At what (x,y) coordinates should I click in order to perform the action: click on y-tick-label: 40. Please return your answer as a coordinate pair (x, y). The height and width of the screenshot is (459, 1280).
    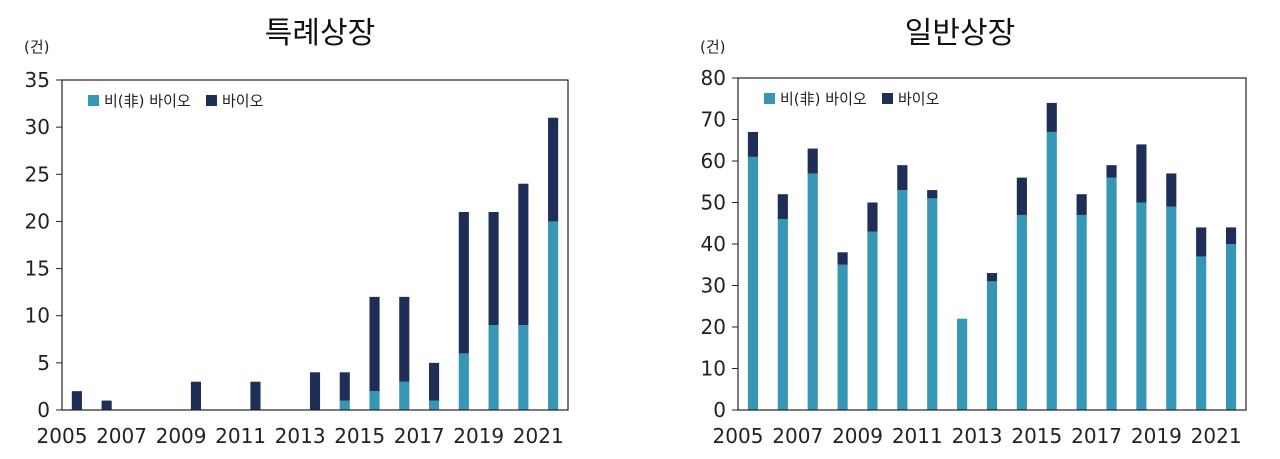
    Looking at the image, I should click on (713, 244).